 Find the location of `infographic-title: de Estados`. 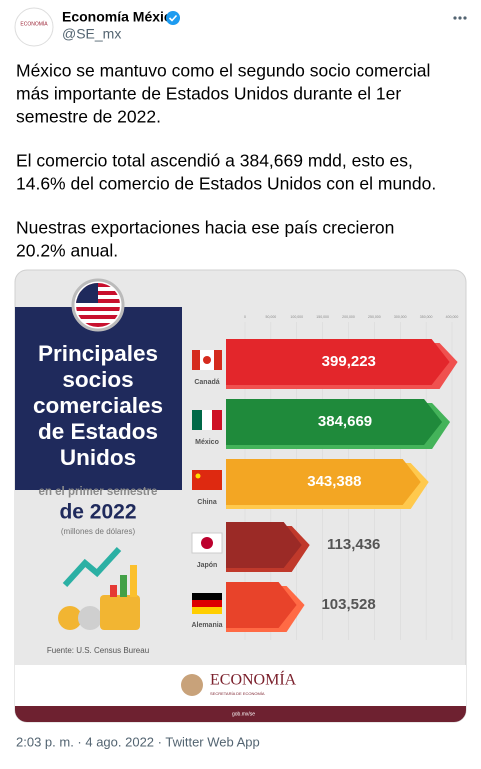

infographic-title: de Estados is located at coordinates (98, 431).